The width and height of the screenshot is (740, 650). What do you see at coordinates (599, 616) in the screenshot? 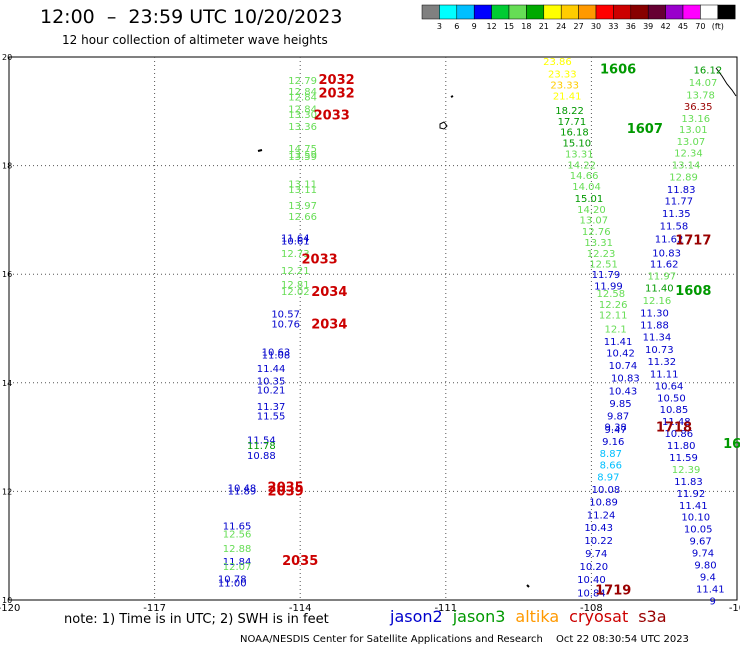
I see `legend-cryosat: cryosat` at bounding box center [599, 616].